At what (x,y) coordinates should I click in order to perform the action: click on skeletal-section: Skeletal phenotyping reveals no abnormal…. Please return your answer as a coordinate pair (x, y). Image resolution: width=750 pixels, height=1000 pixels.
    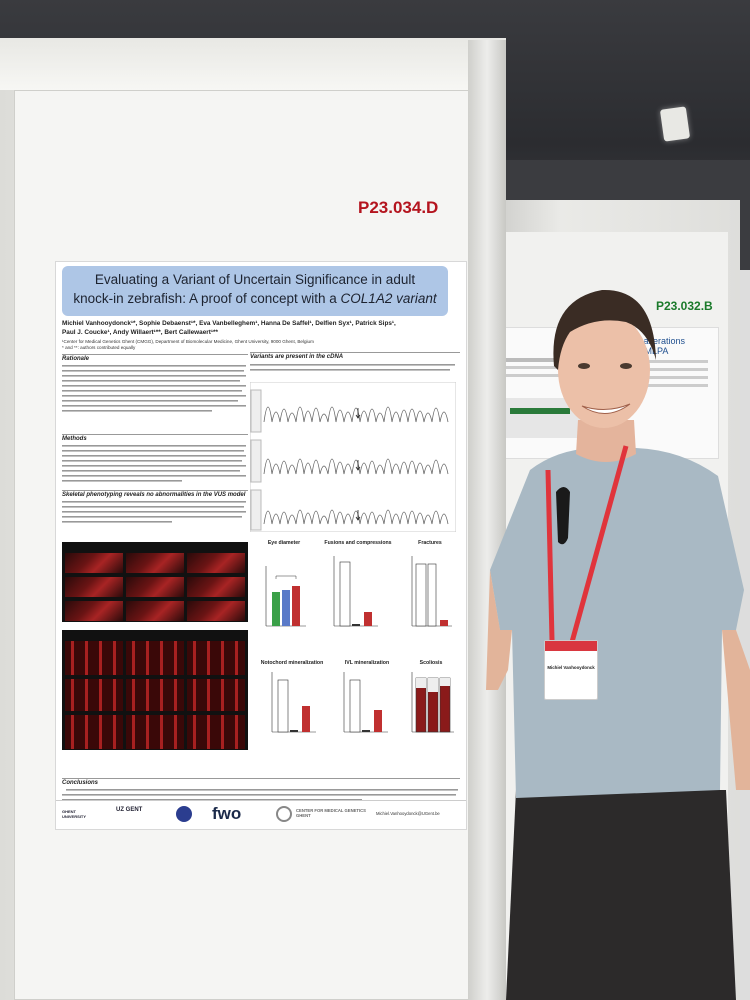
    Looking at the image, I should click on (155, 516).